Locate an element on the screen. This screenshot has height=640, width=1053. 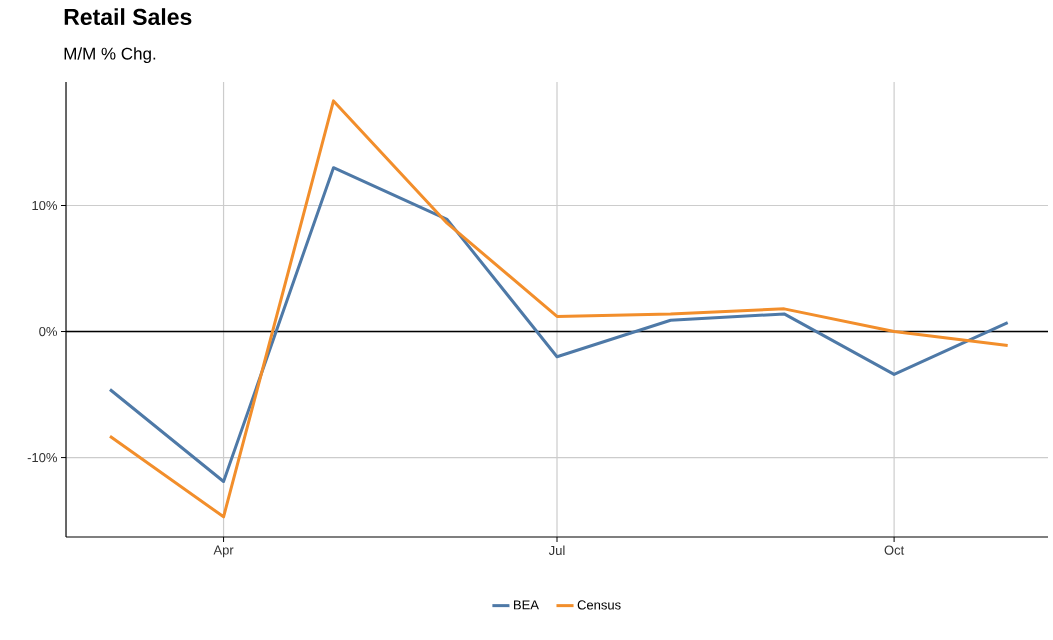
legend-label: BEA is located at coordinates (526, 605).